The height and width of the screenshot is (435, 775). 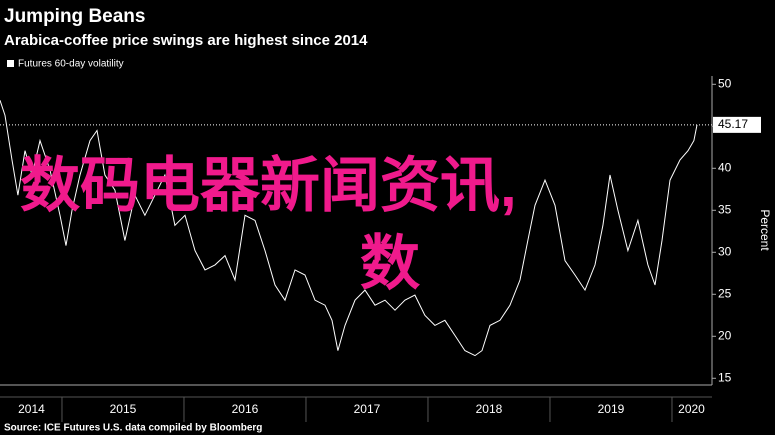 I want to click on overlay-text: 数, so click(x=390, y=263).